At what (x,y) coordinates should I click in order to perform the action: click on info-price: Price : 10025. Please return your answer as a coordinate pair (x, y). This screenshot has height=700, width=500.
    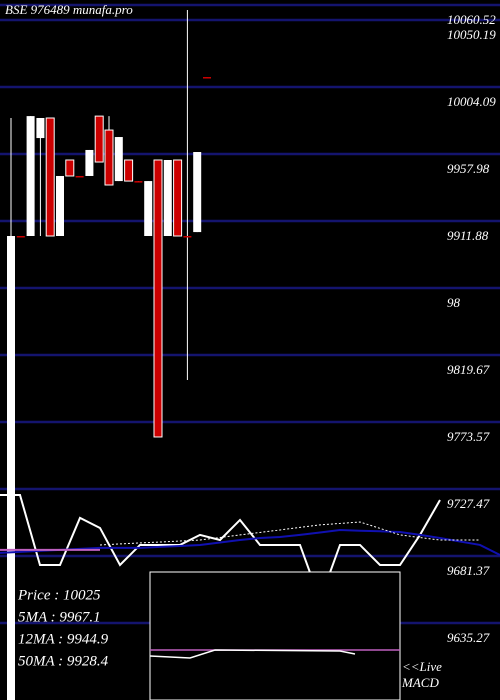
    Looking at the image, I should click on (59, 595).